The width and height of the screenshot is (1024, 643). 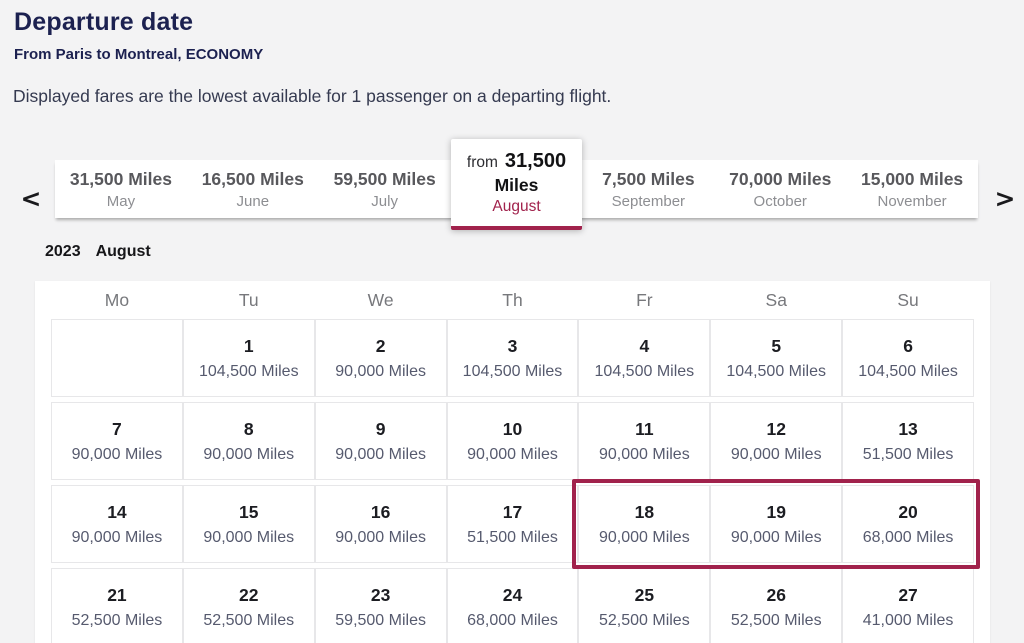 What do you see at coordinates (117, 594) in the screenshot?
I see `day-number: 21` at bounding box center [117, 594].